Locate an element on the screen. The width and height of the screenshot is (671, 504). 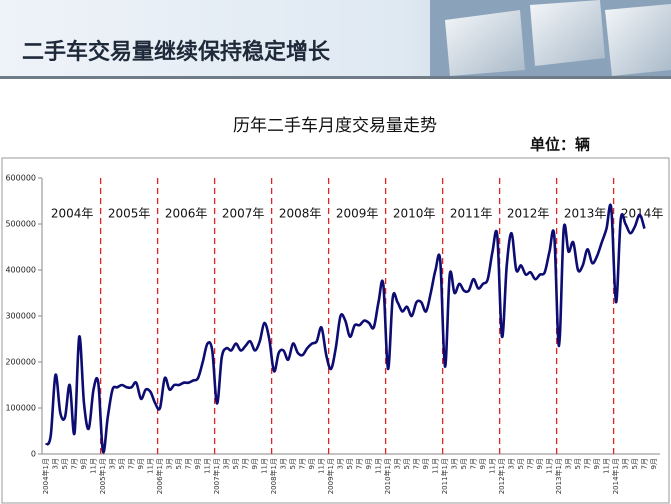
chart-title: 历年二手车月度交易量走势 is located at coordinates (335, 126).